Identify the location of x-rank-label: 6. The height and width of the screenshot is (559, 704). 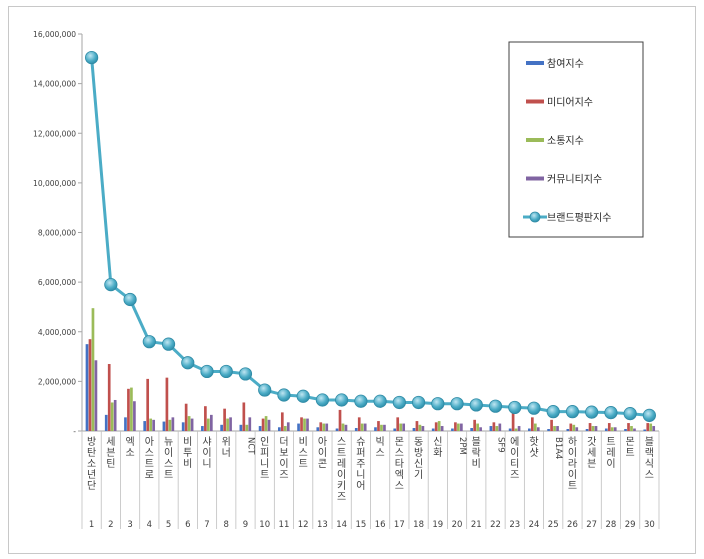
(187, 525).